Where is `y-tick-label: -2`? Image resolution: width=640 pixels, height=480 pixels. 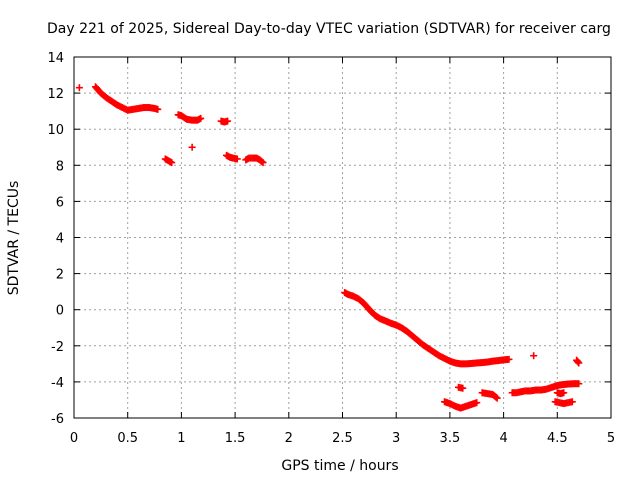 y-tick-label: -2 is located at coordinates (57, 347).